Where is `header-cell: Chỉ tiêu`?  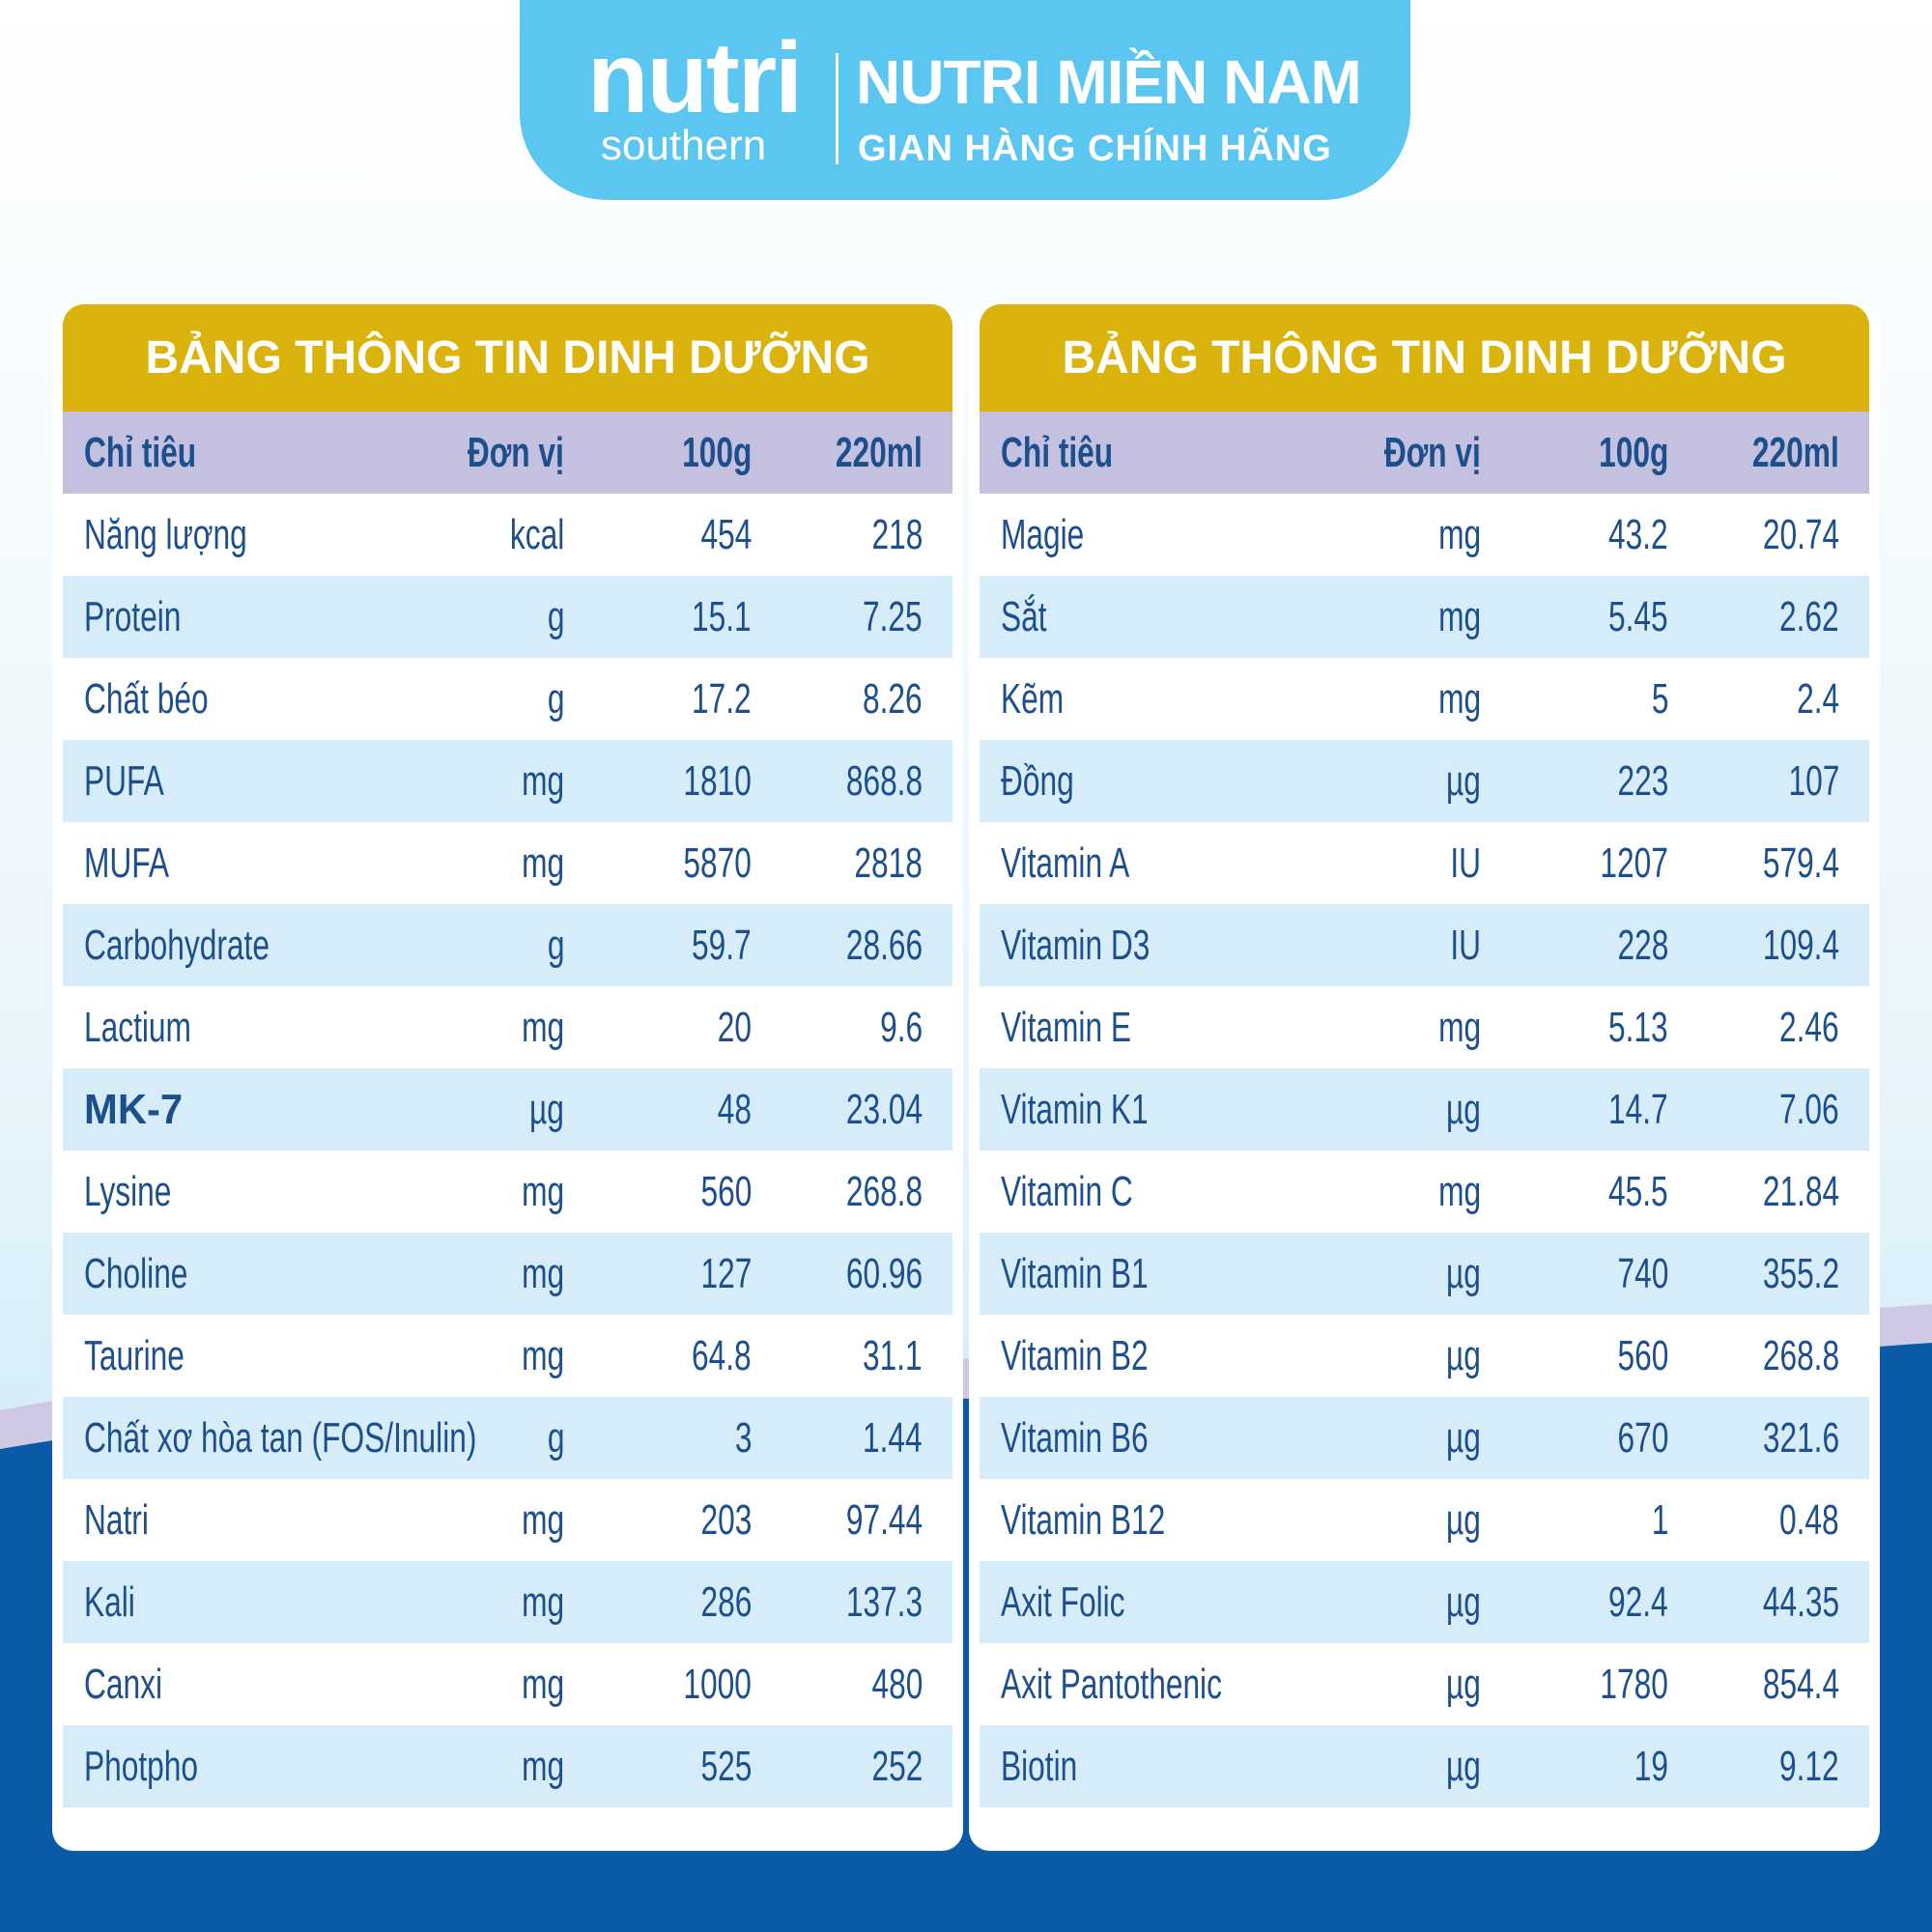
header-cell: Chỉ tiêu is located at coordinates (1078, 453).